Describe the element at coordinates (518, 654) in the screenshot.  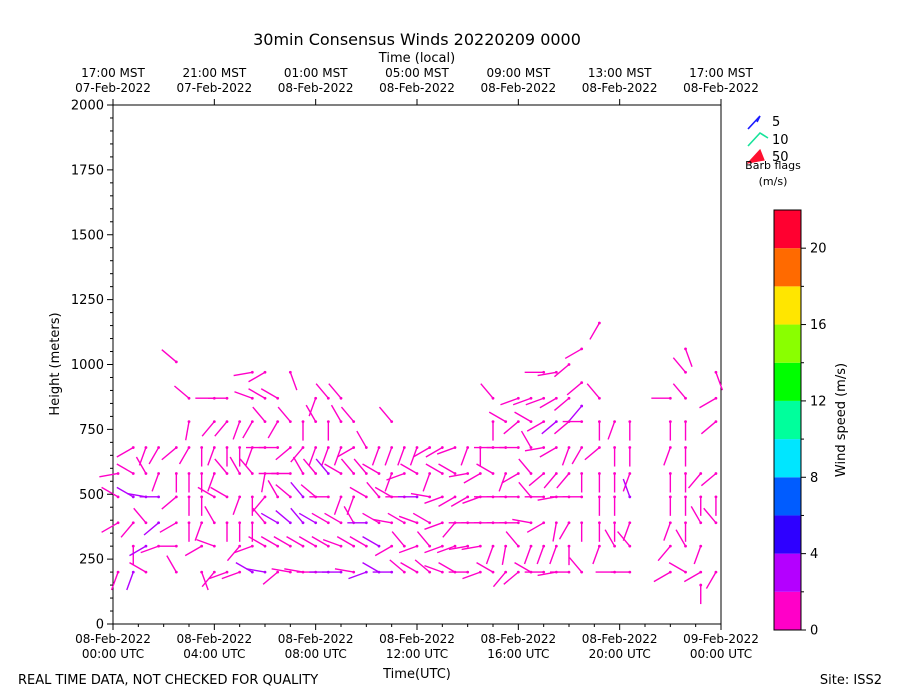
I see `x-tick-time: 16:00 UTC` at that location.